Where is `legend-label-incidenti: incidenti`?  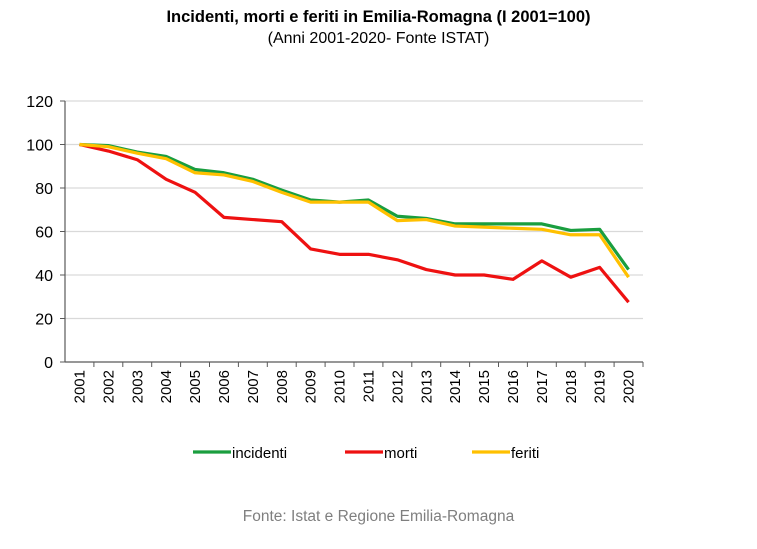 legend-label-incidenti: incidenti is located at coordinates (259, 453).